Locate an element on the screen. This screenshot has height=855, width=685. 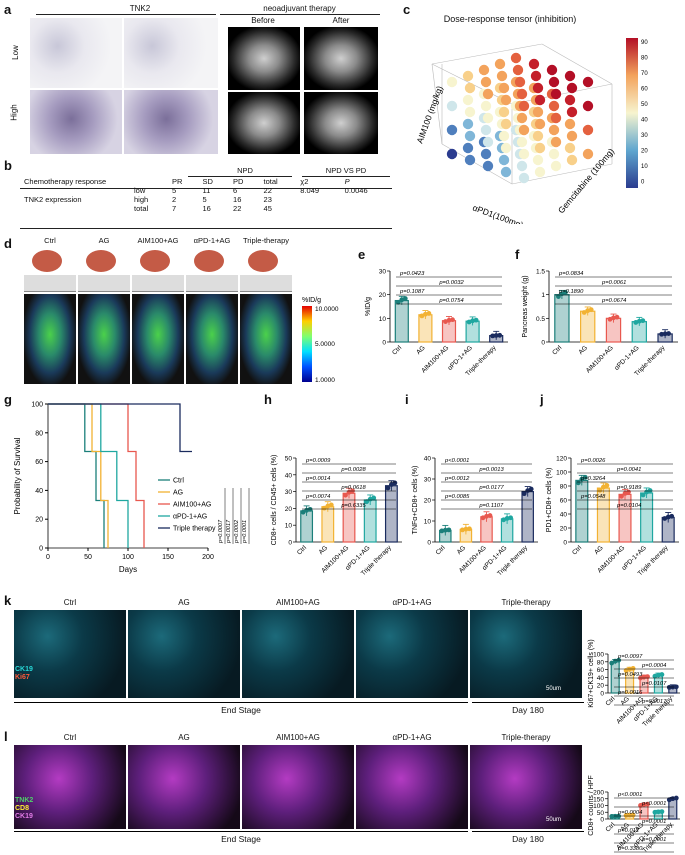
cell is located at coordinates (366, 199).